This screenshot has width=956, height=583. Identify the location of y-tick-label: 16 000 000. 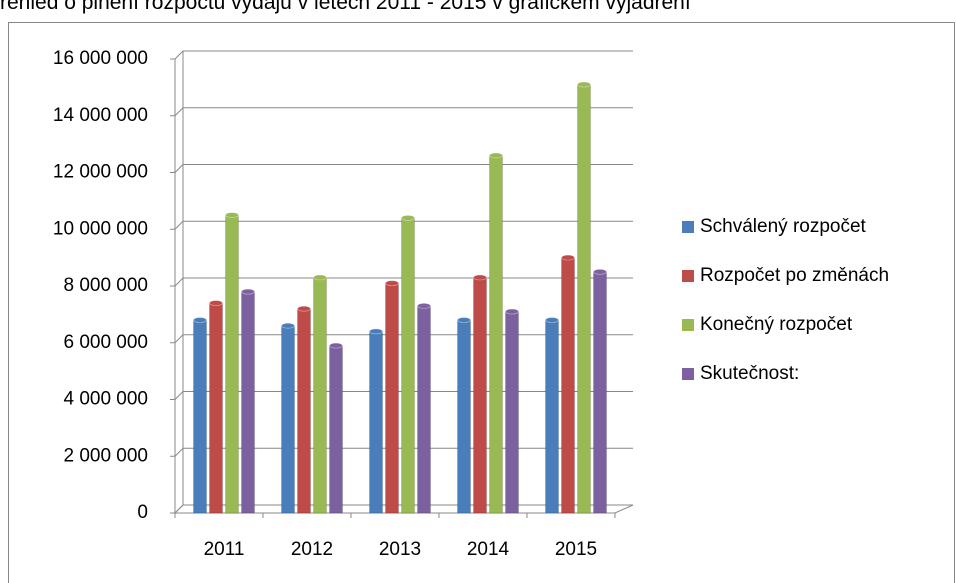
(100, 58).